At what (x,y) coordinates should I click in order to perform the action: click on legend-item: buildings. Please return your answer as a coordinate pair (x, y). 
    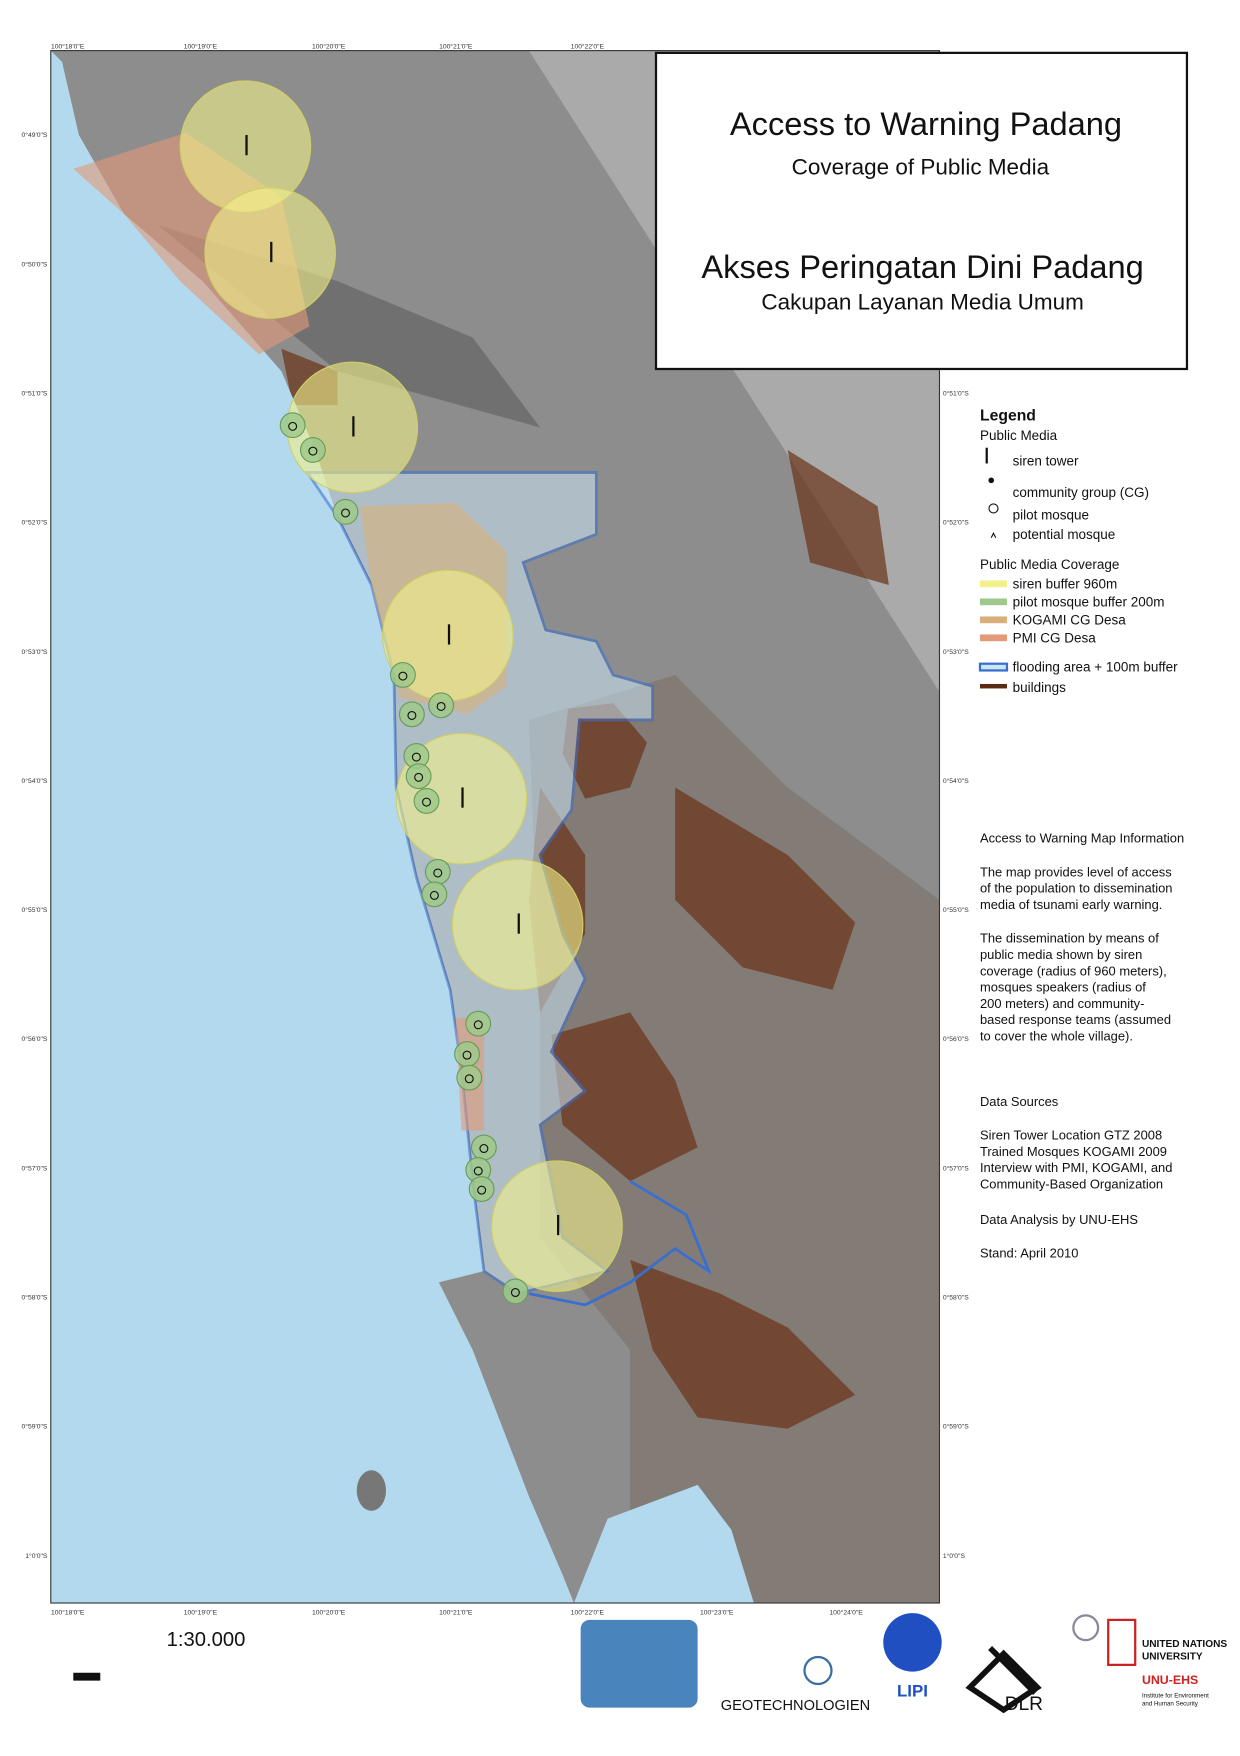
    Looking at the image, I should click on (1039, 687).